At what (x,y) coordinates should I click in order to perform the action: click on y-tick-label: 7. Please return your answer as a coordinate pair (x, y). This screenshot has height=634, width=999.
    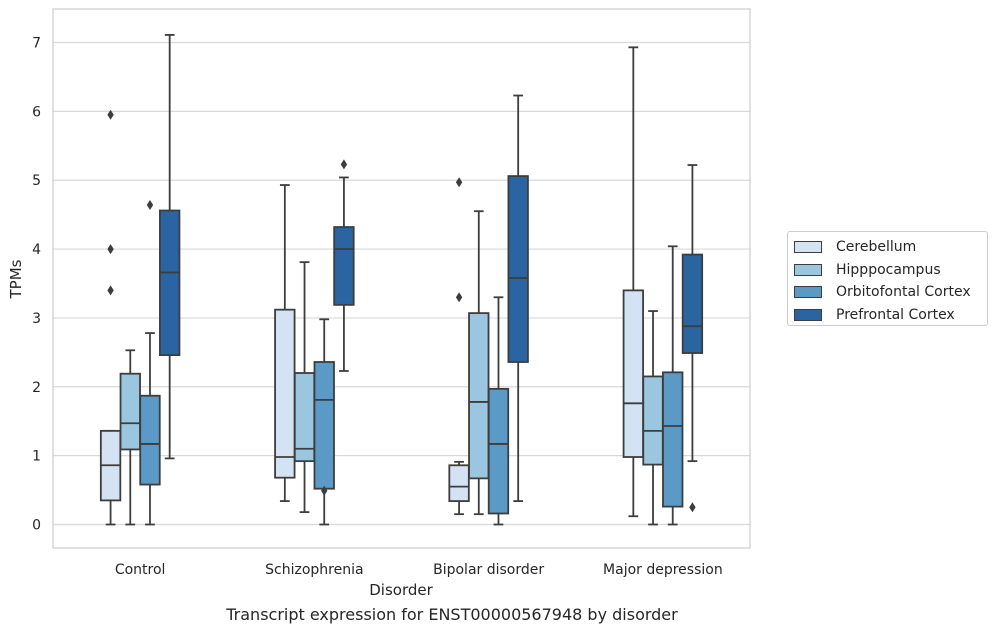
    Looking at the image, I should click on (36, 44).